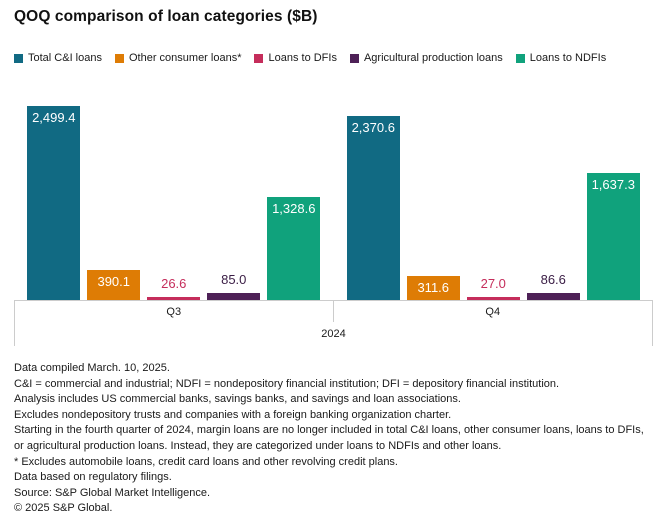  I want to click on footnote-line-7: Source: S&P Global Market Intelligence., so click(112, 492).